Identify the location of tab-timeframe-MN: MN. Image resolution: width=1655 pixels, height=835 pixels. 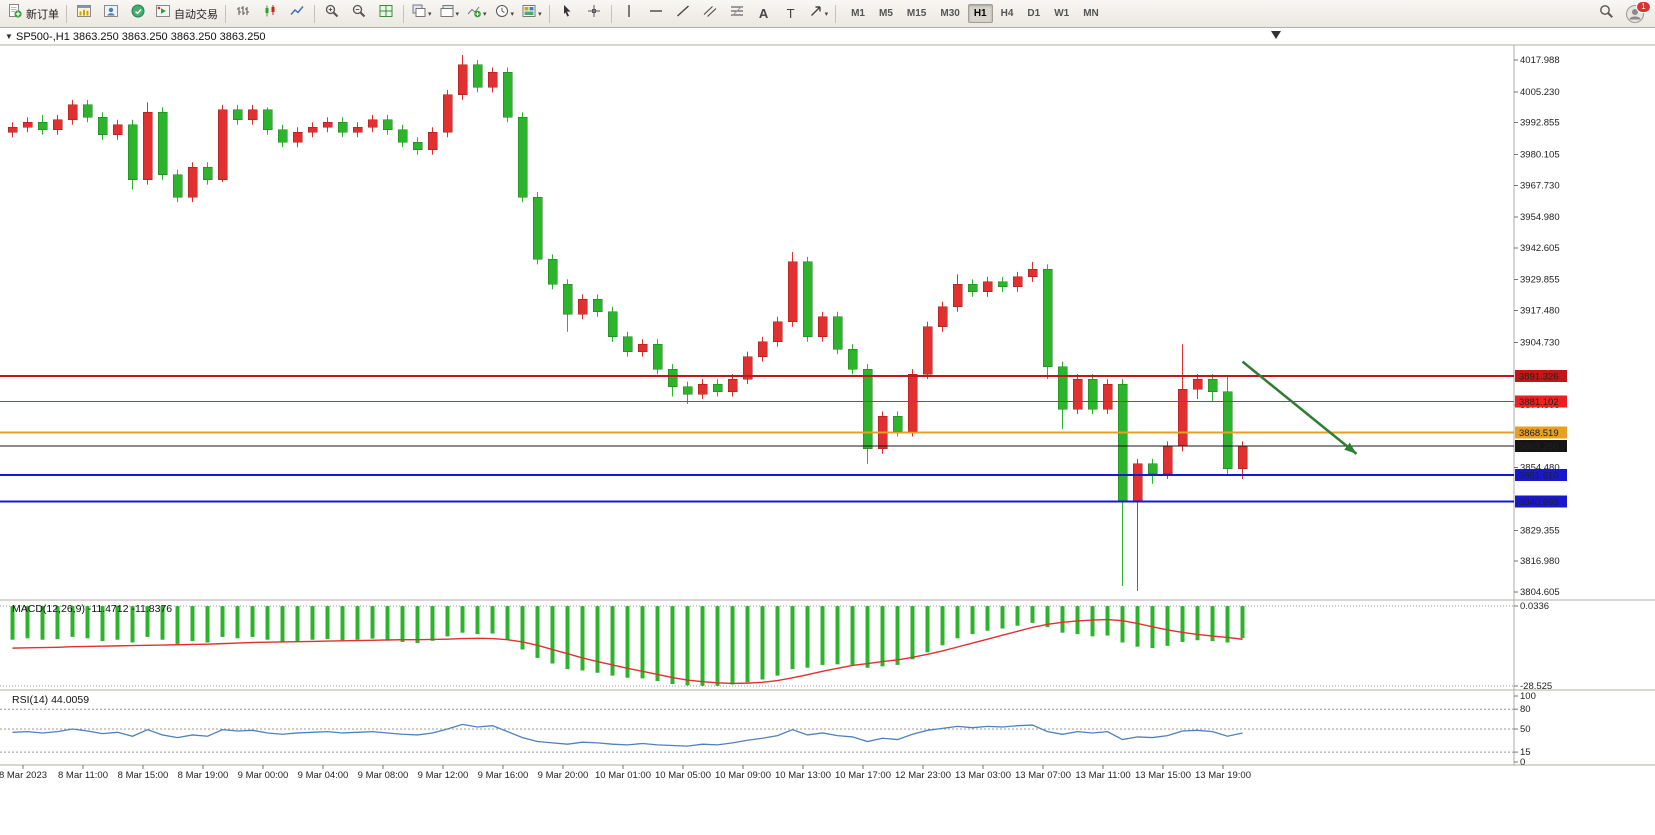
(1091, 13).